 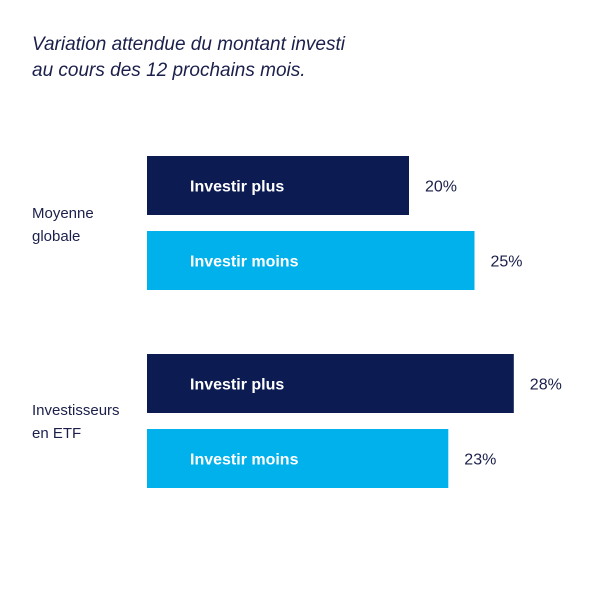 I want to click on group-2-investir-moins-value-label: 23%, so click(x=480, y=460).